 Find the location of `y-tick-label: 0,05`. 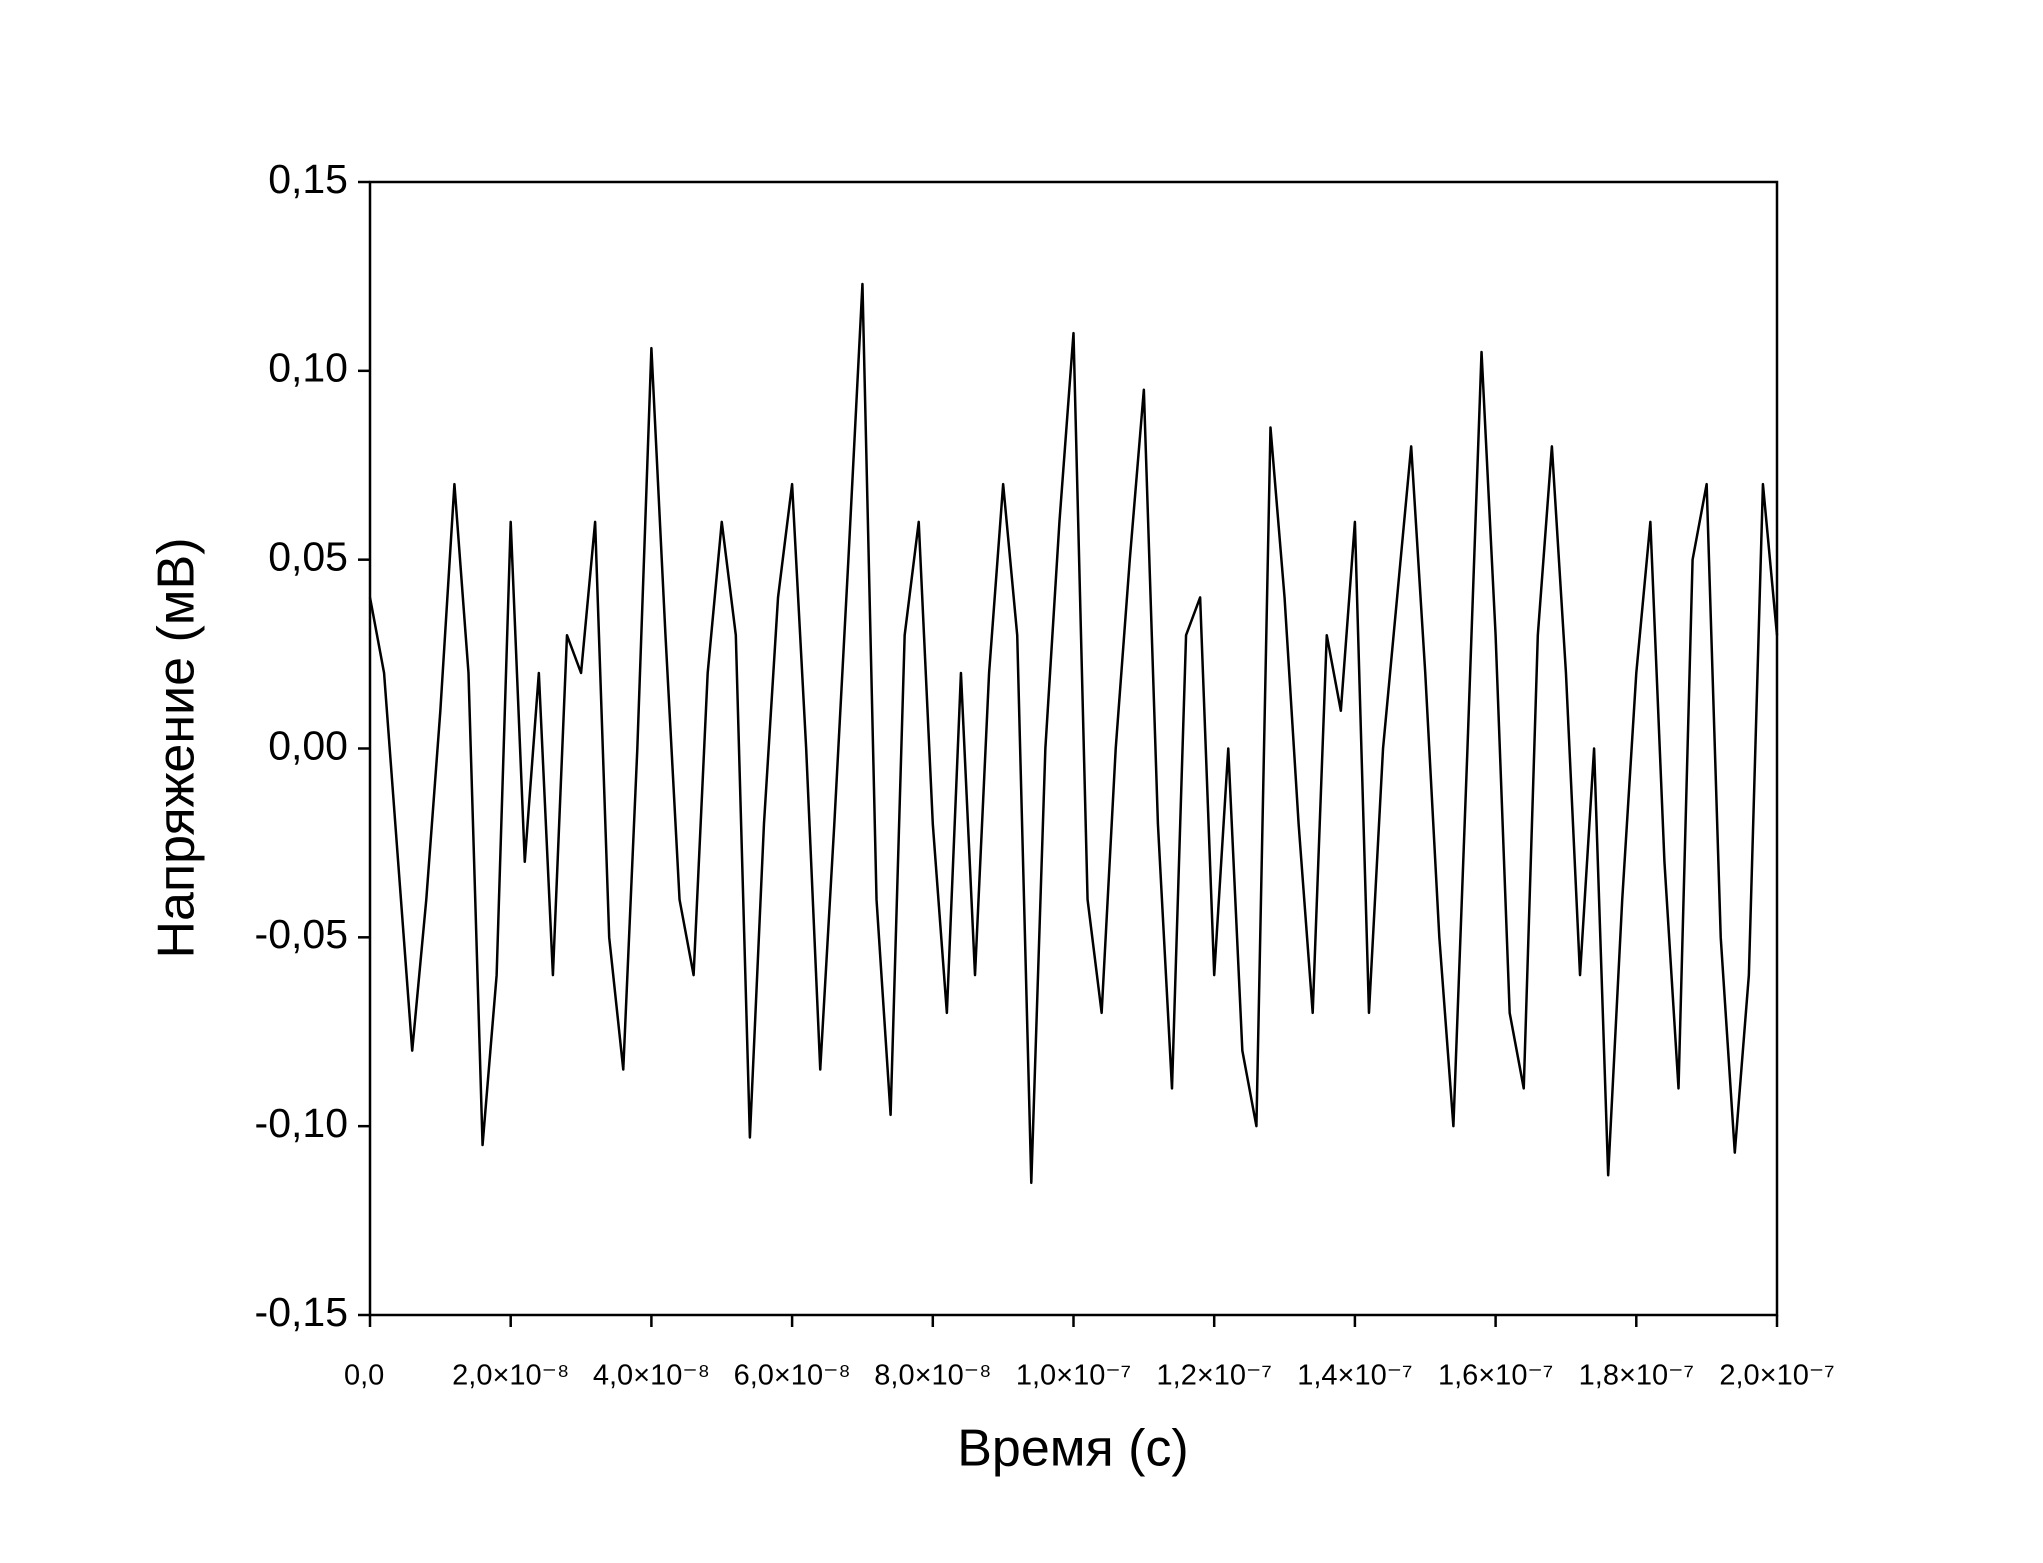

y-tick-label: 0,05 is located at coordinates (308, 556).